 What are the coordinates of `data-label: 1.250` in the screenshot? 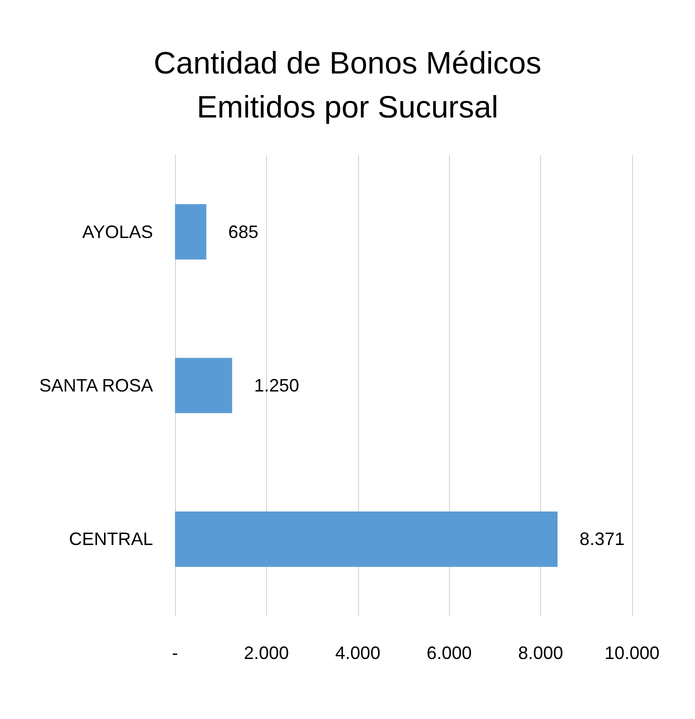 It's located at (277, 386).